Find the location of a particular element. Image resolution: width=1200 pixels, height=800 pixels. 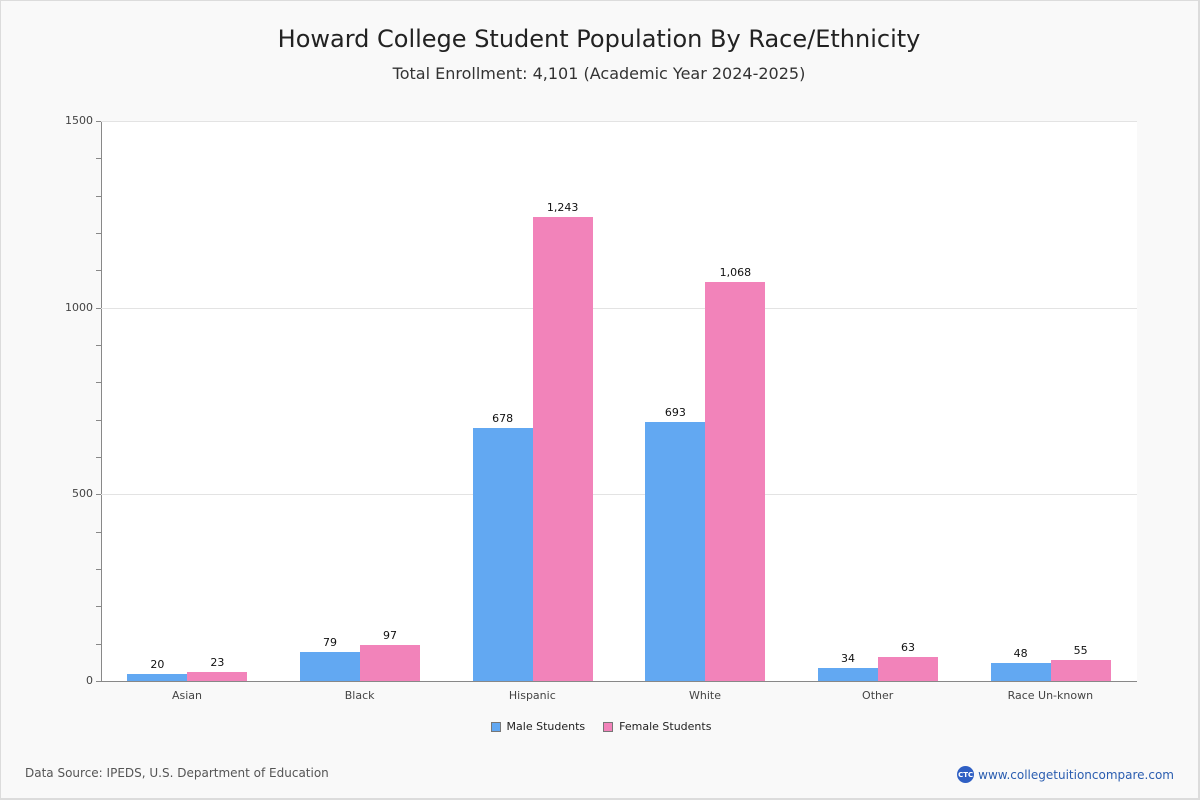

value-label: 55 is located at coordinates (1080, 651).